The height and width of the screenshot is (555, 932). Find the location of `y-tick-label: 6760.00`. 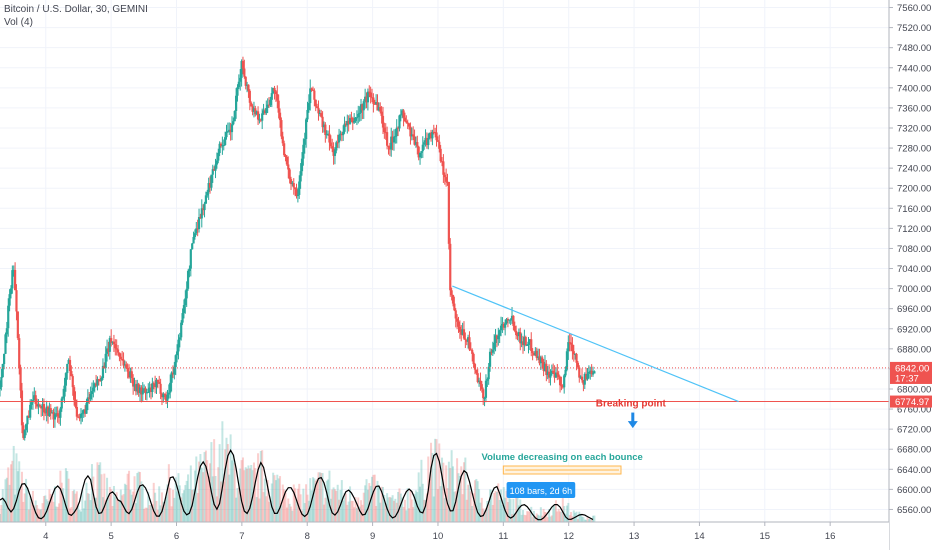

y-tick-label: 6760.00 is located at coordinates (914, 410).